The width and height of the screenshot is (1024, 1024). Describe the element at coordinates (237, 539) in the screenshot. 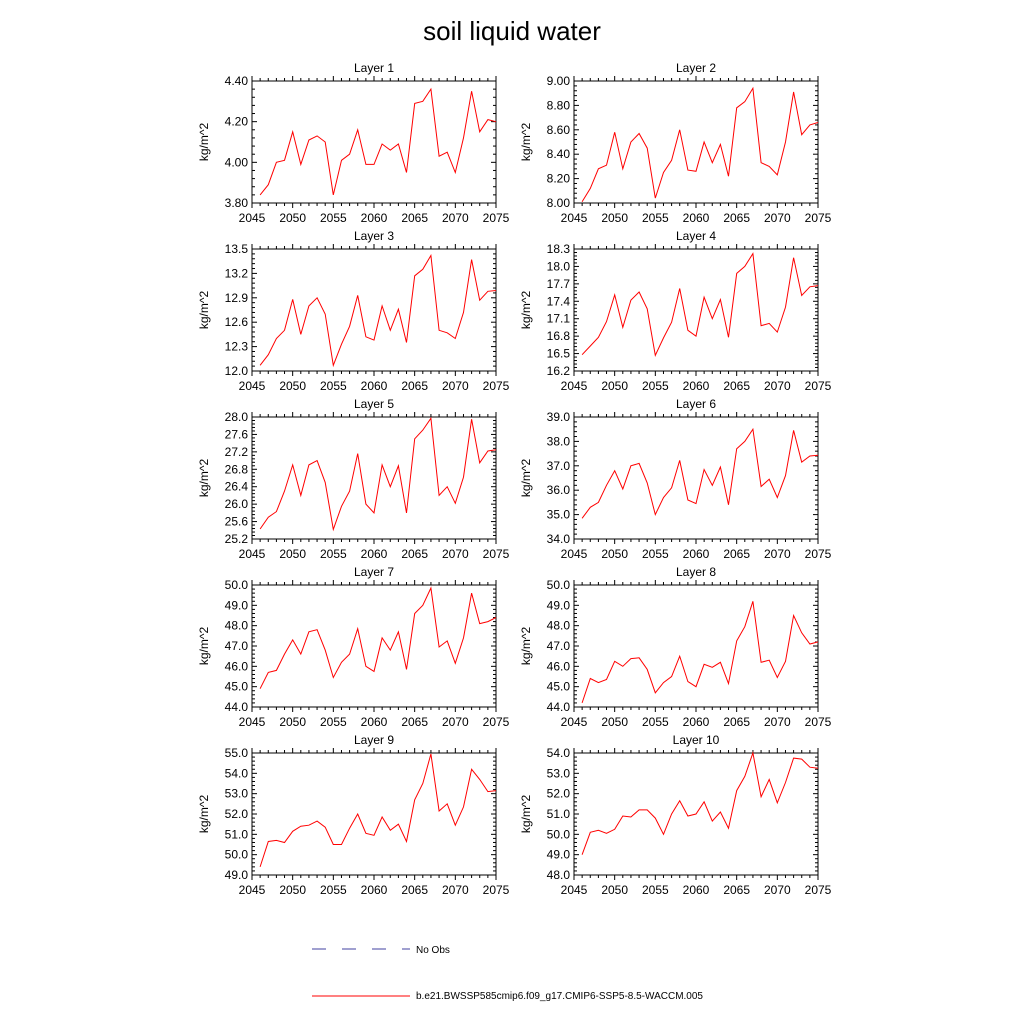

I see `y-tick-label: 25.2` at that location.